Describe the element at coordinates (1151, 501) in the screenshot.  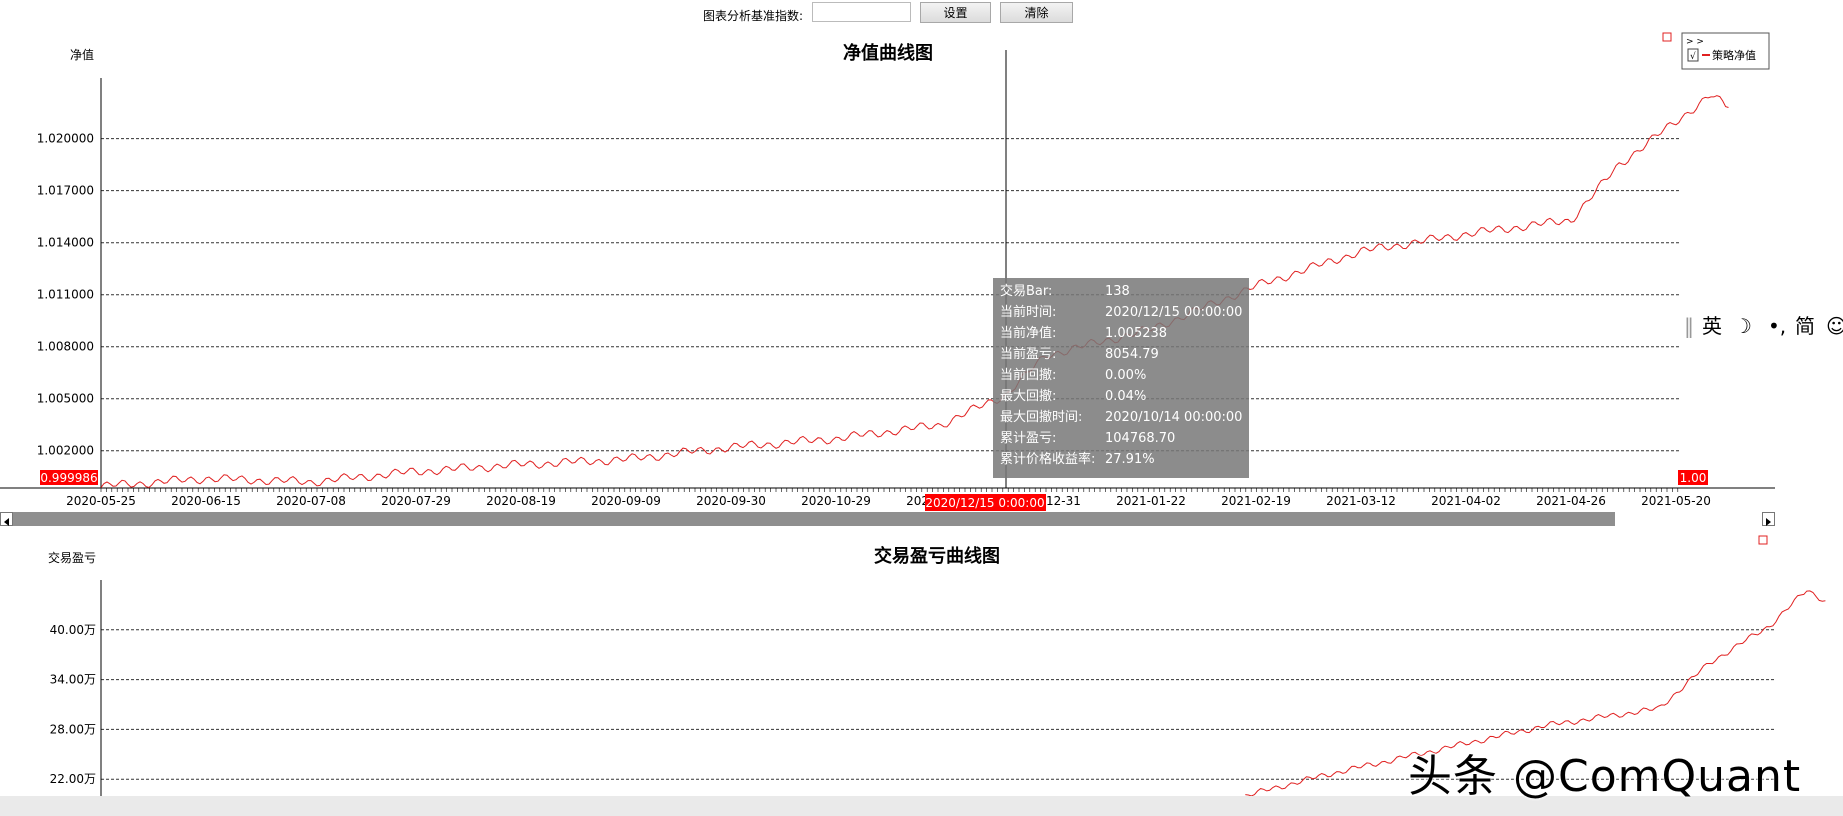
I see `top-x-tick-label: 2021-01-22` at that location.